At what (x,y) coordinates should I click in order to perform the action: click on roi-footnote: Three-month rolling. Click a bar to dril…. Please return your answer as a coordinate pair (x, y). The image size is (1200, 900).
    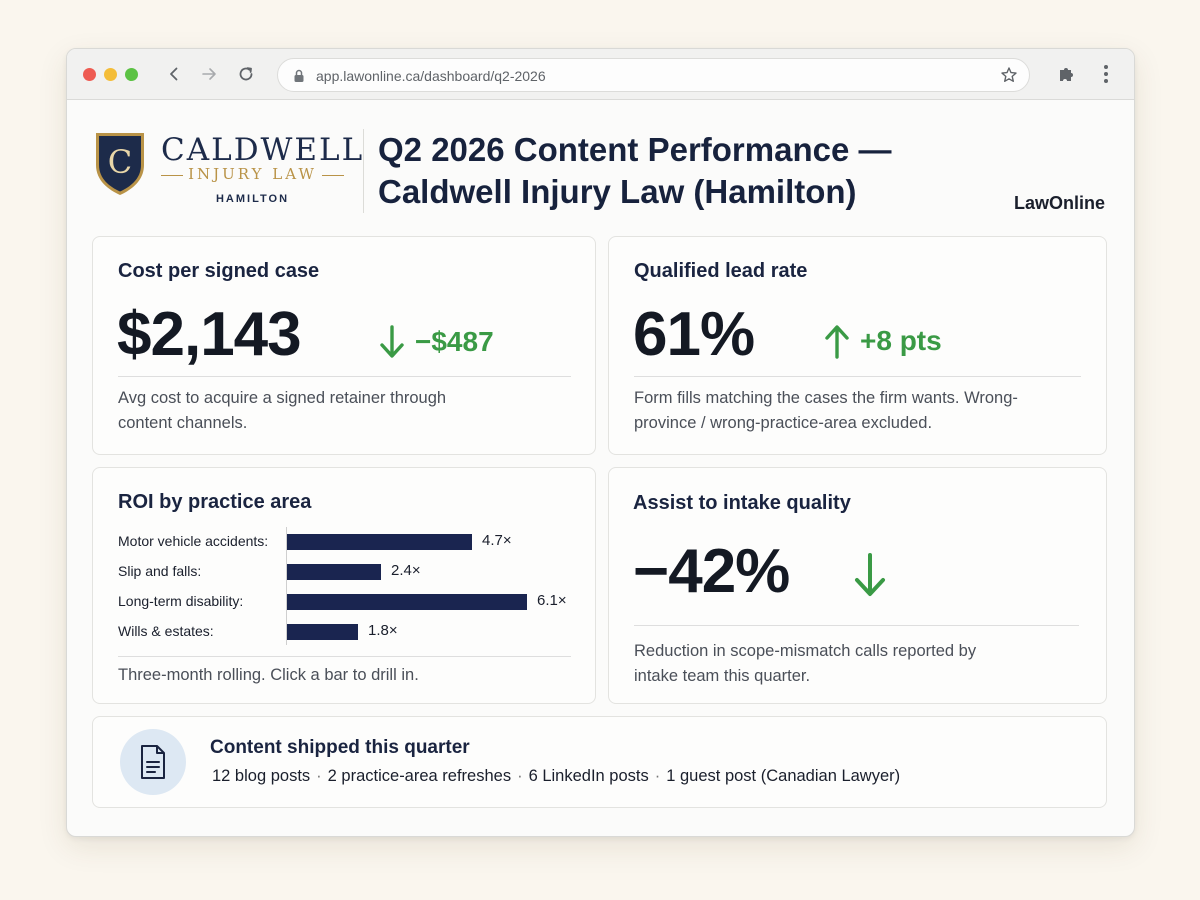
    Looking at the image, I should click on (268, 675).